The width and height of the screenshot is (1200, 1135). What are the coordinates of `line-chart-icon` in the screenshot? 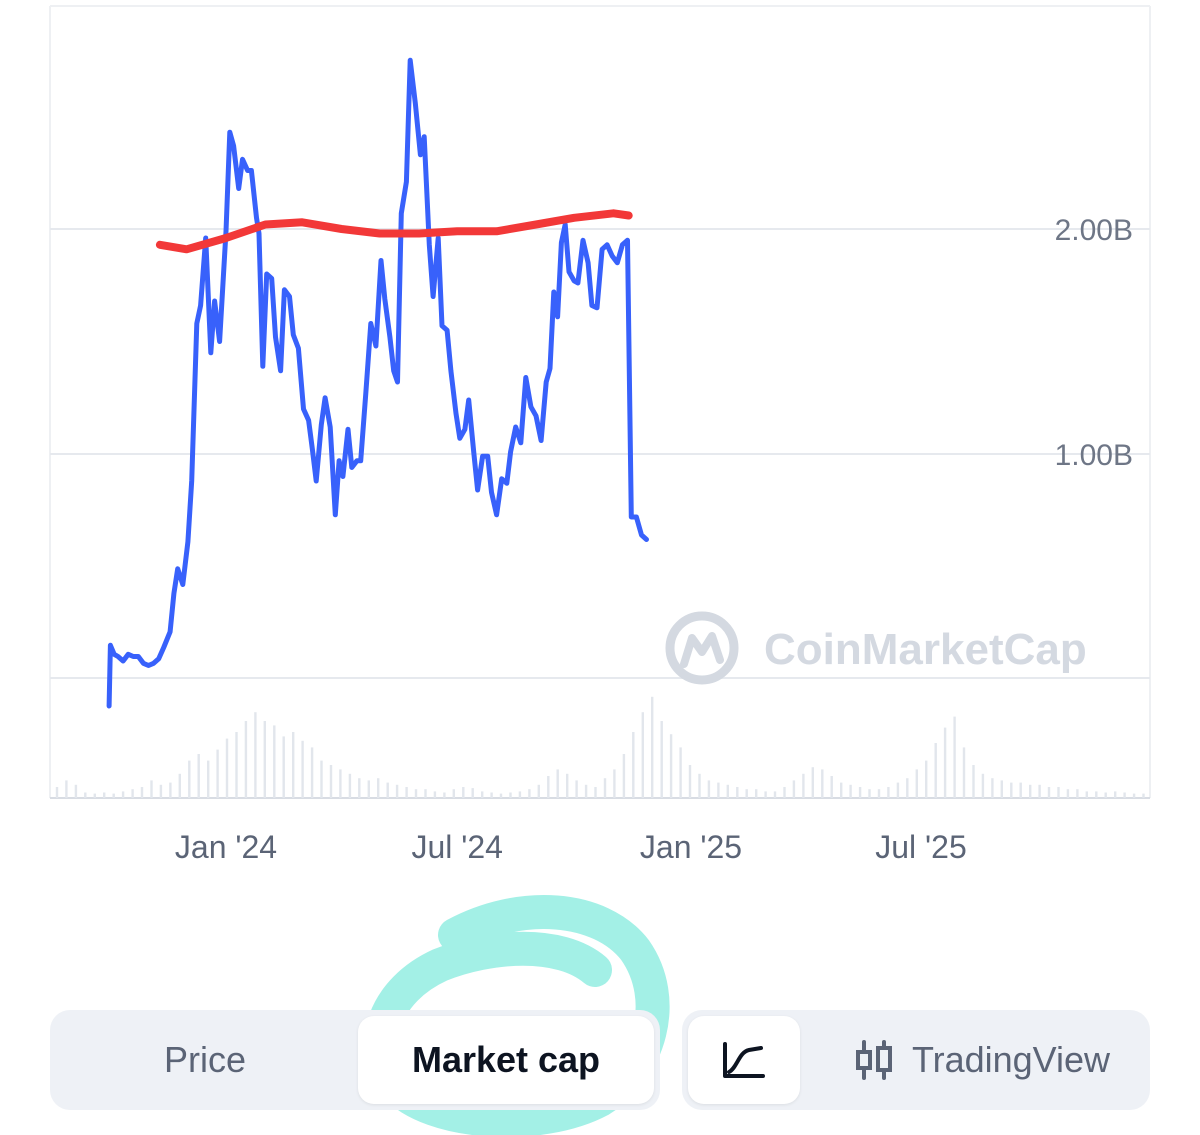 It's located at (744, 1060).